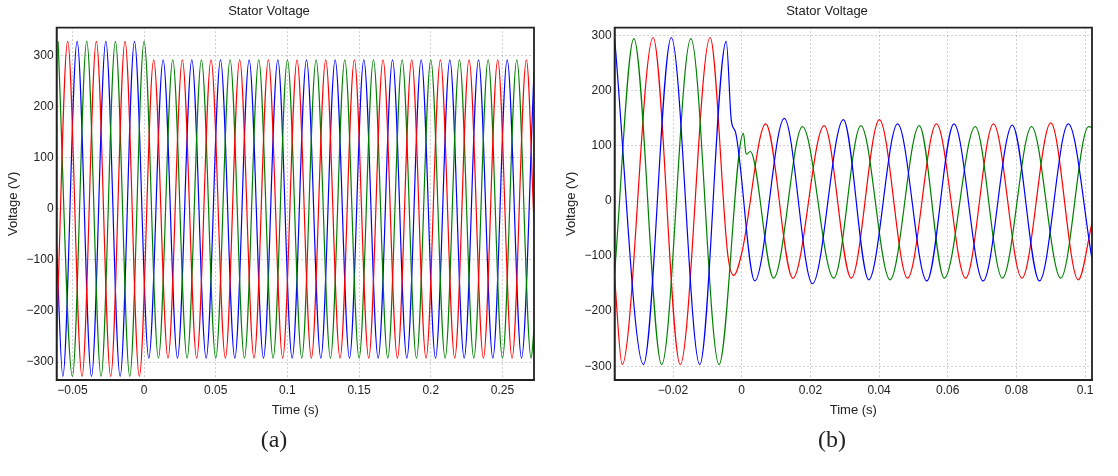  What do you see at coordinates (431, 389) in the screenshot?
I see `x-tick-label: 0.2` at bounding box center [431, 389].